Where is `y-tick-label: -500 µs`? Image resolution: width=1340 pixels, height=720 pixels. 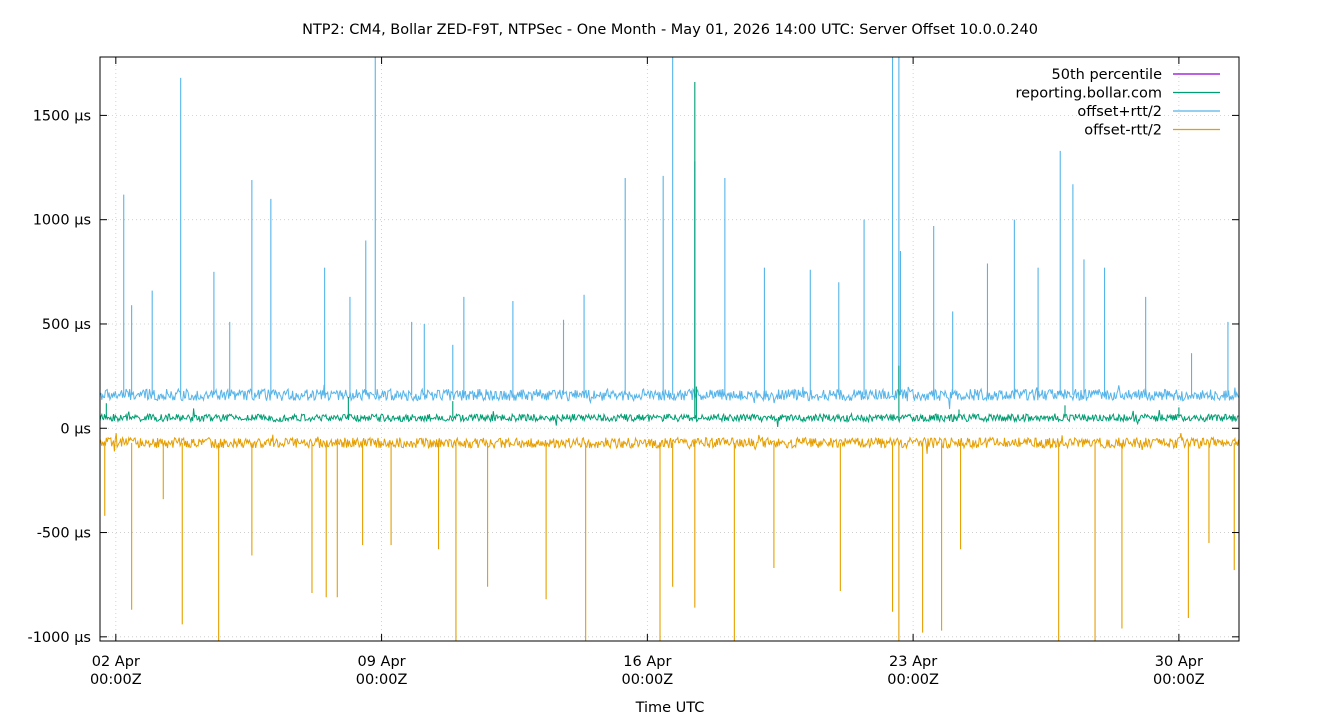 y-tick-label: -500 µs is located at coordinates (64, 534).